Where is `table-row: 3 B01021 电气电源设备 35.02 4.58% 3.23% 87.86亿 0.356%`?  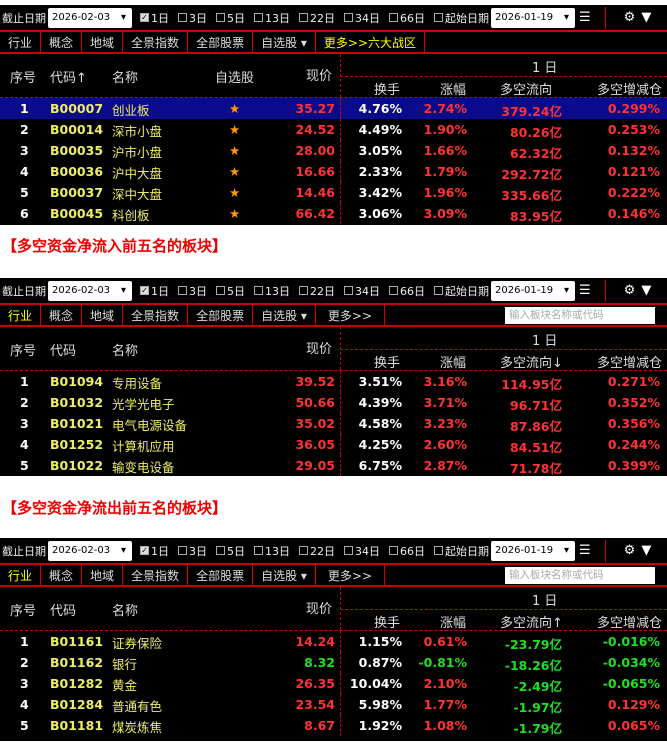
table-row: 3 B01021 电气电源设备 35.02 4.58% 3.23% 87.86亿 0.356% is located at coordinates (333, 423).